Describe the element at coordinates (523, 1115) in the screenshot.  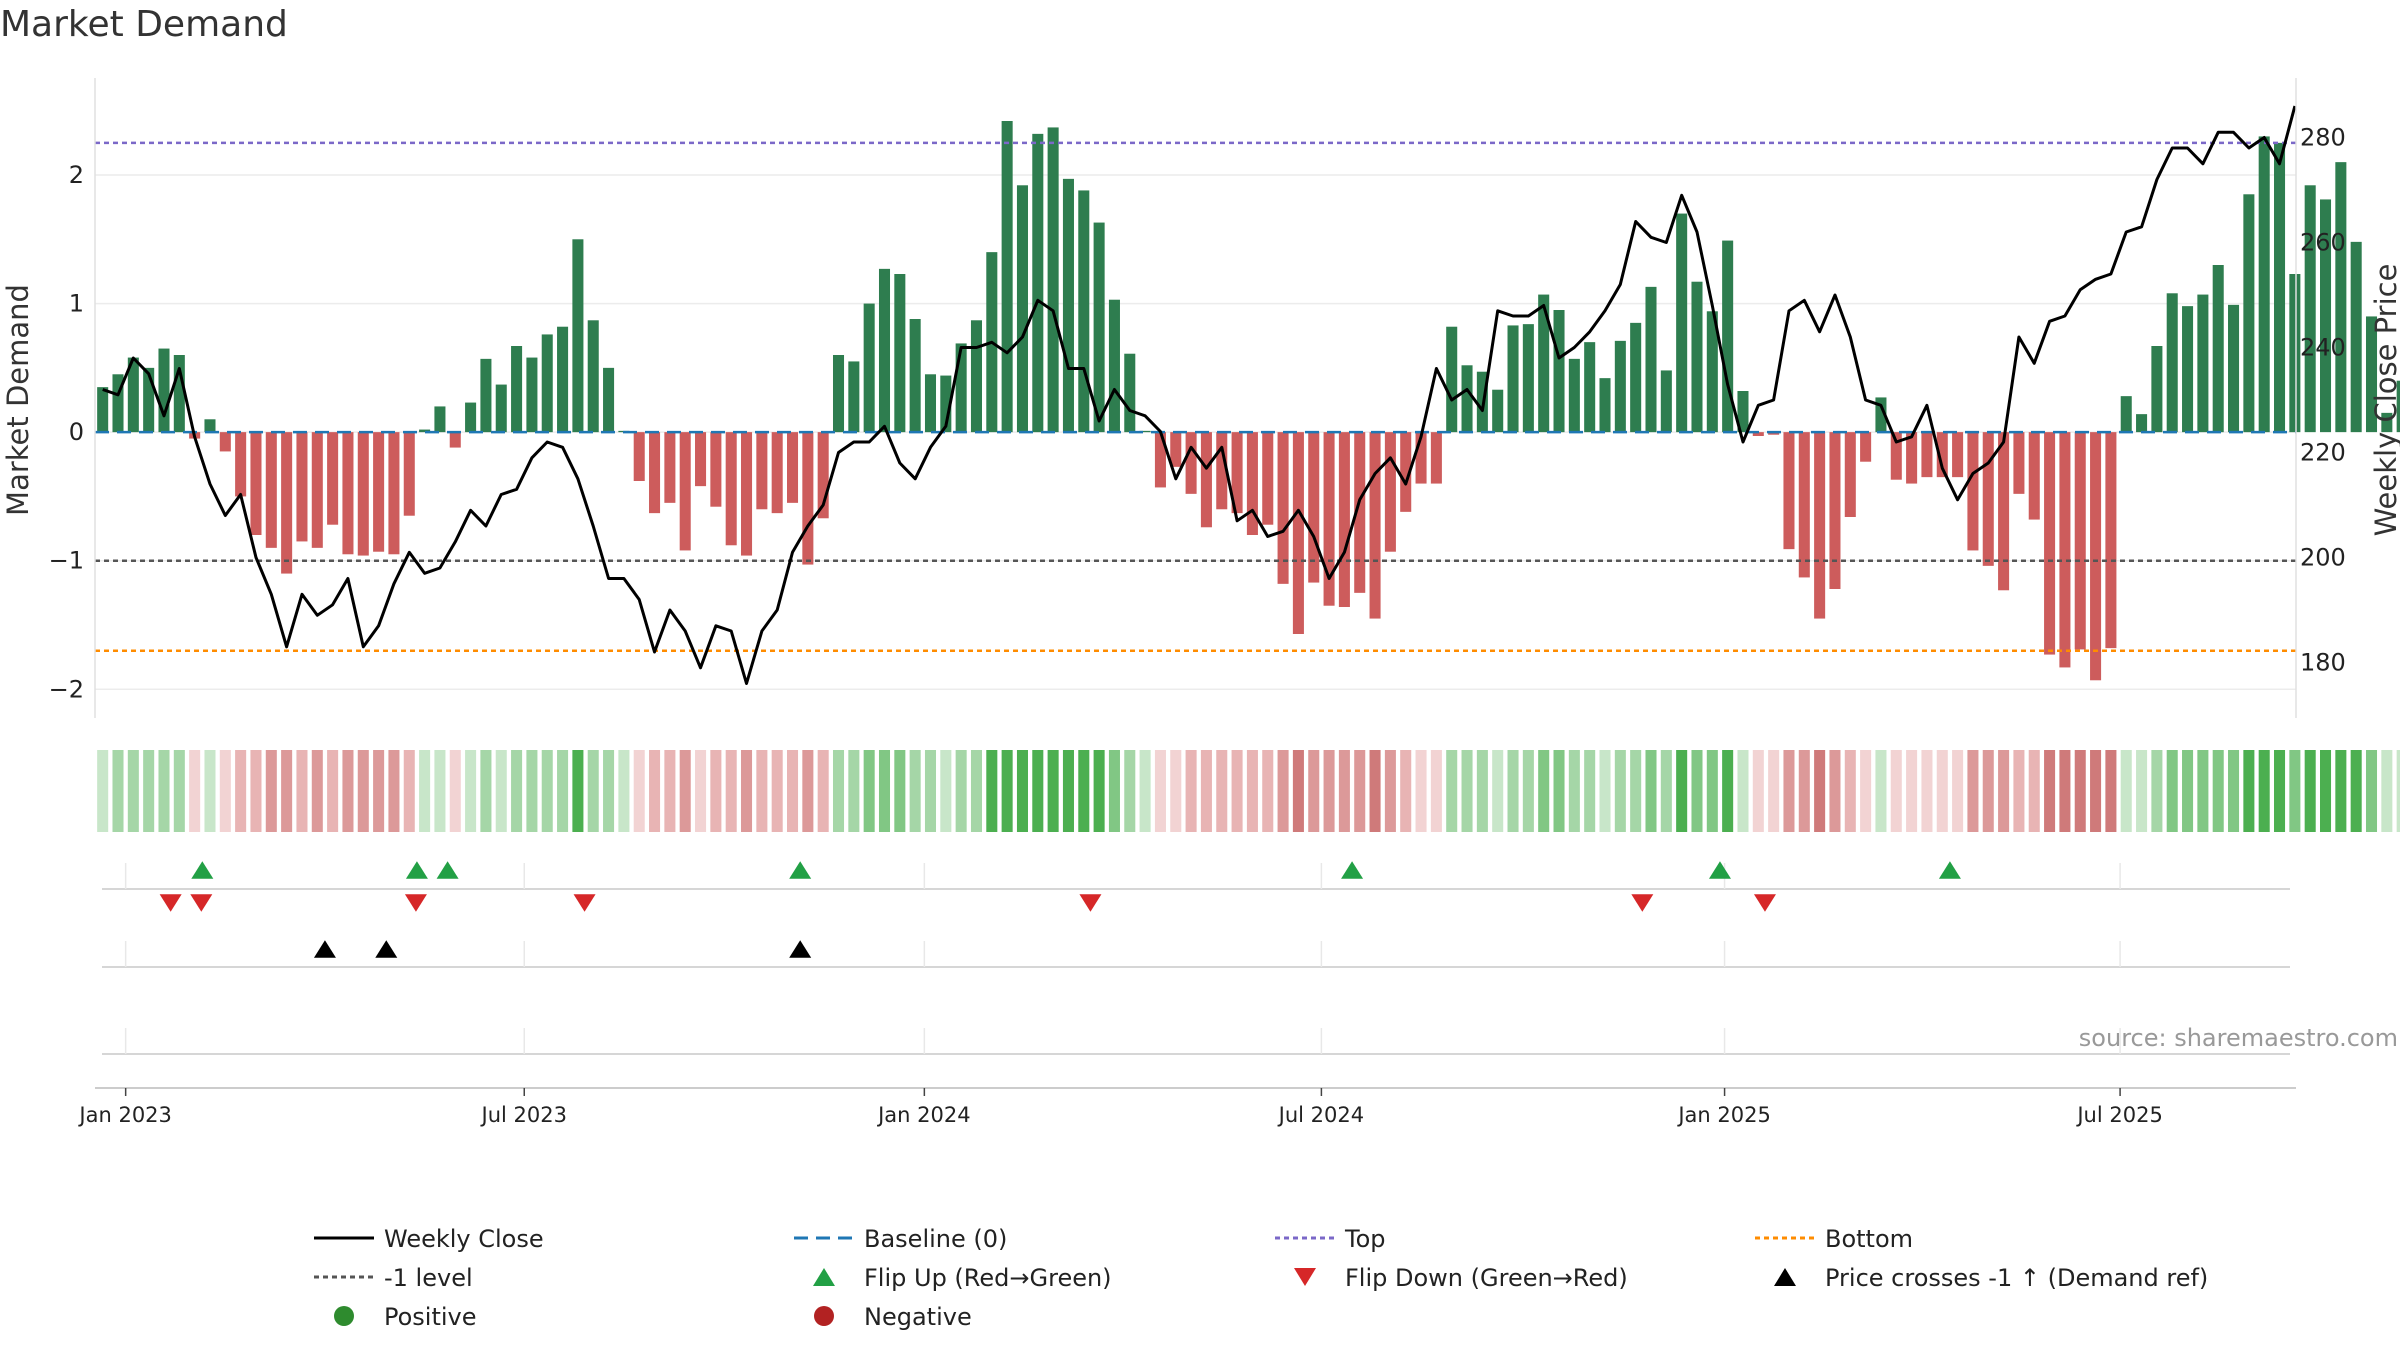
I see `date-tick-label: Jul 2023` at that location.